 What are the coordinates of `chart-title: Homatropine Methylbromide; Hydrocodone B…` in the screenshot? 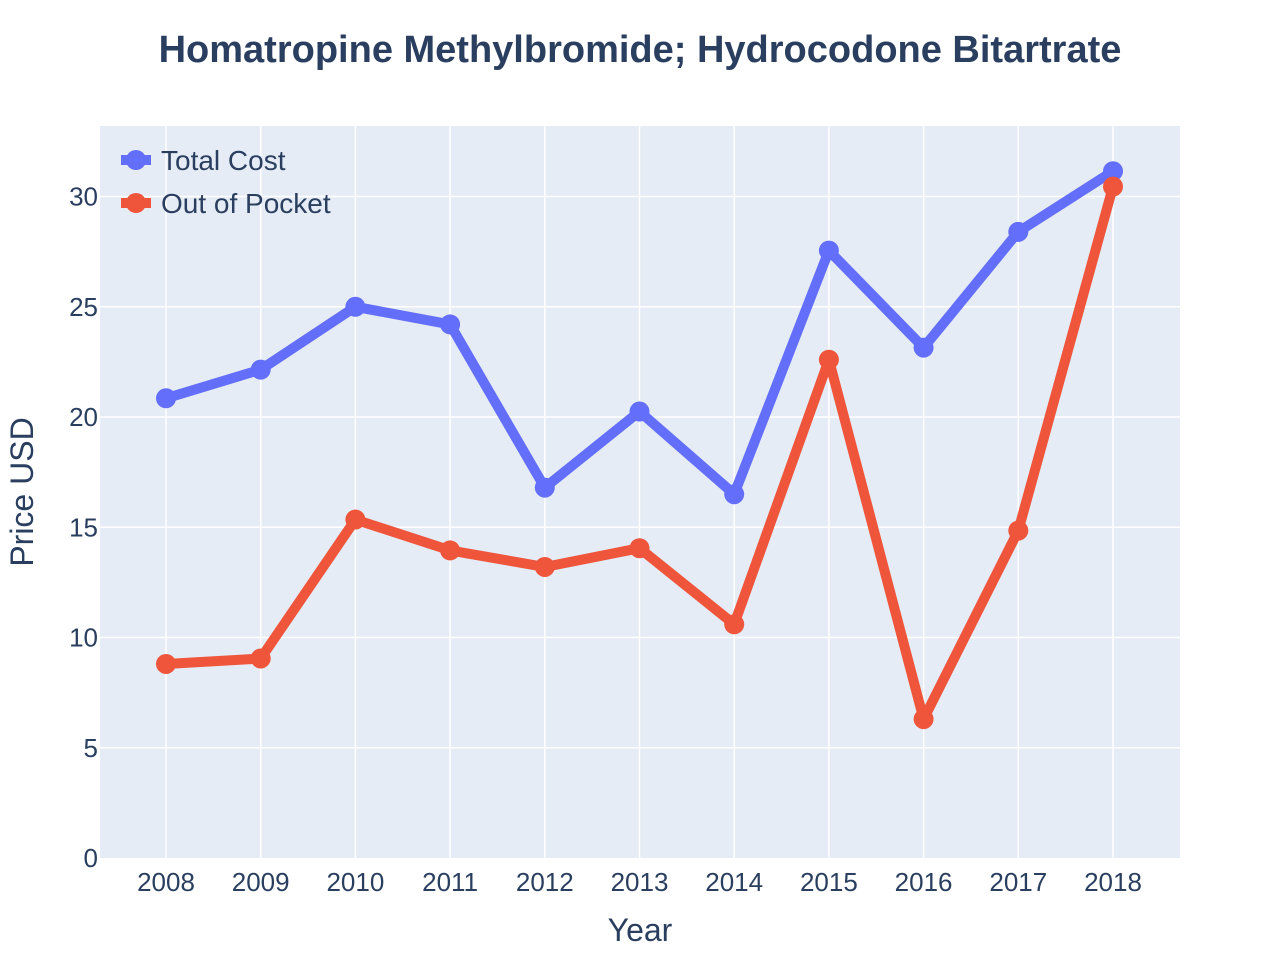 It's located at (640, 50).